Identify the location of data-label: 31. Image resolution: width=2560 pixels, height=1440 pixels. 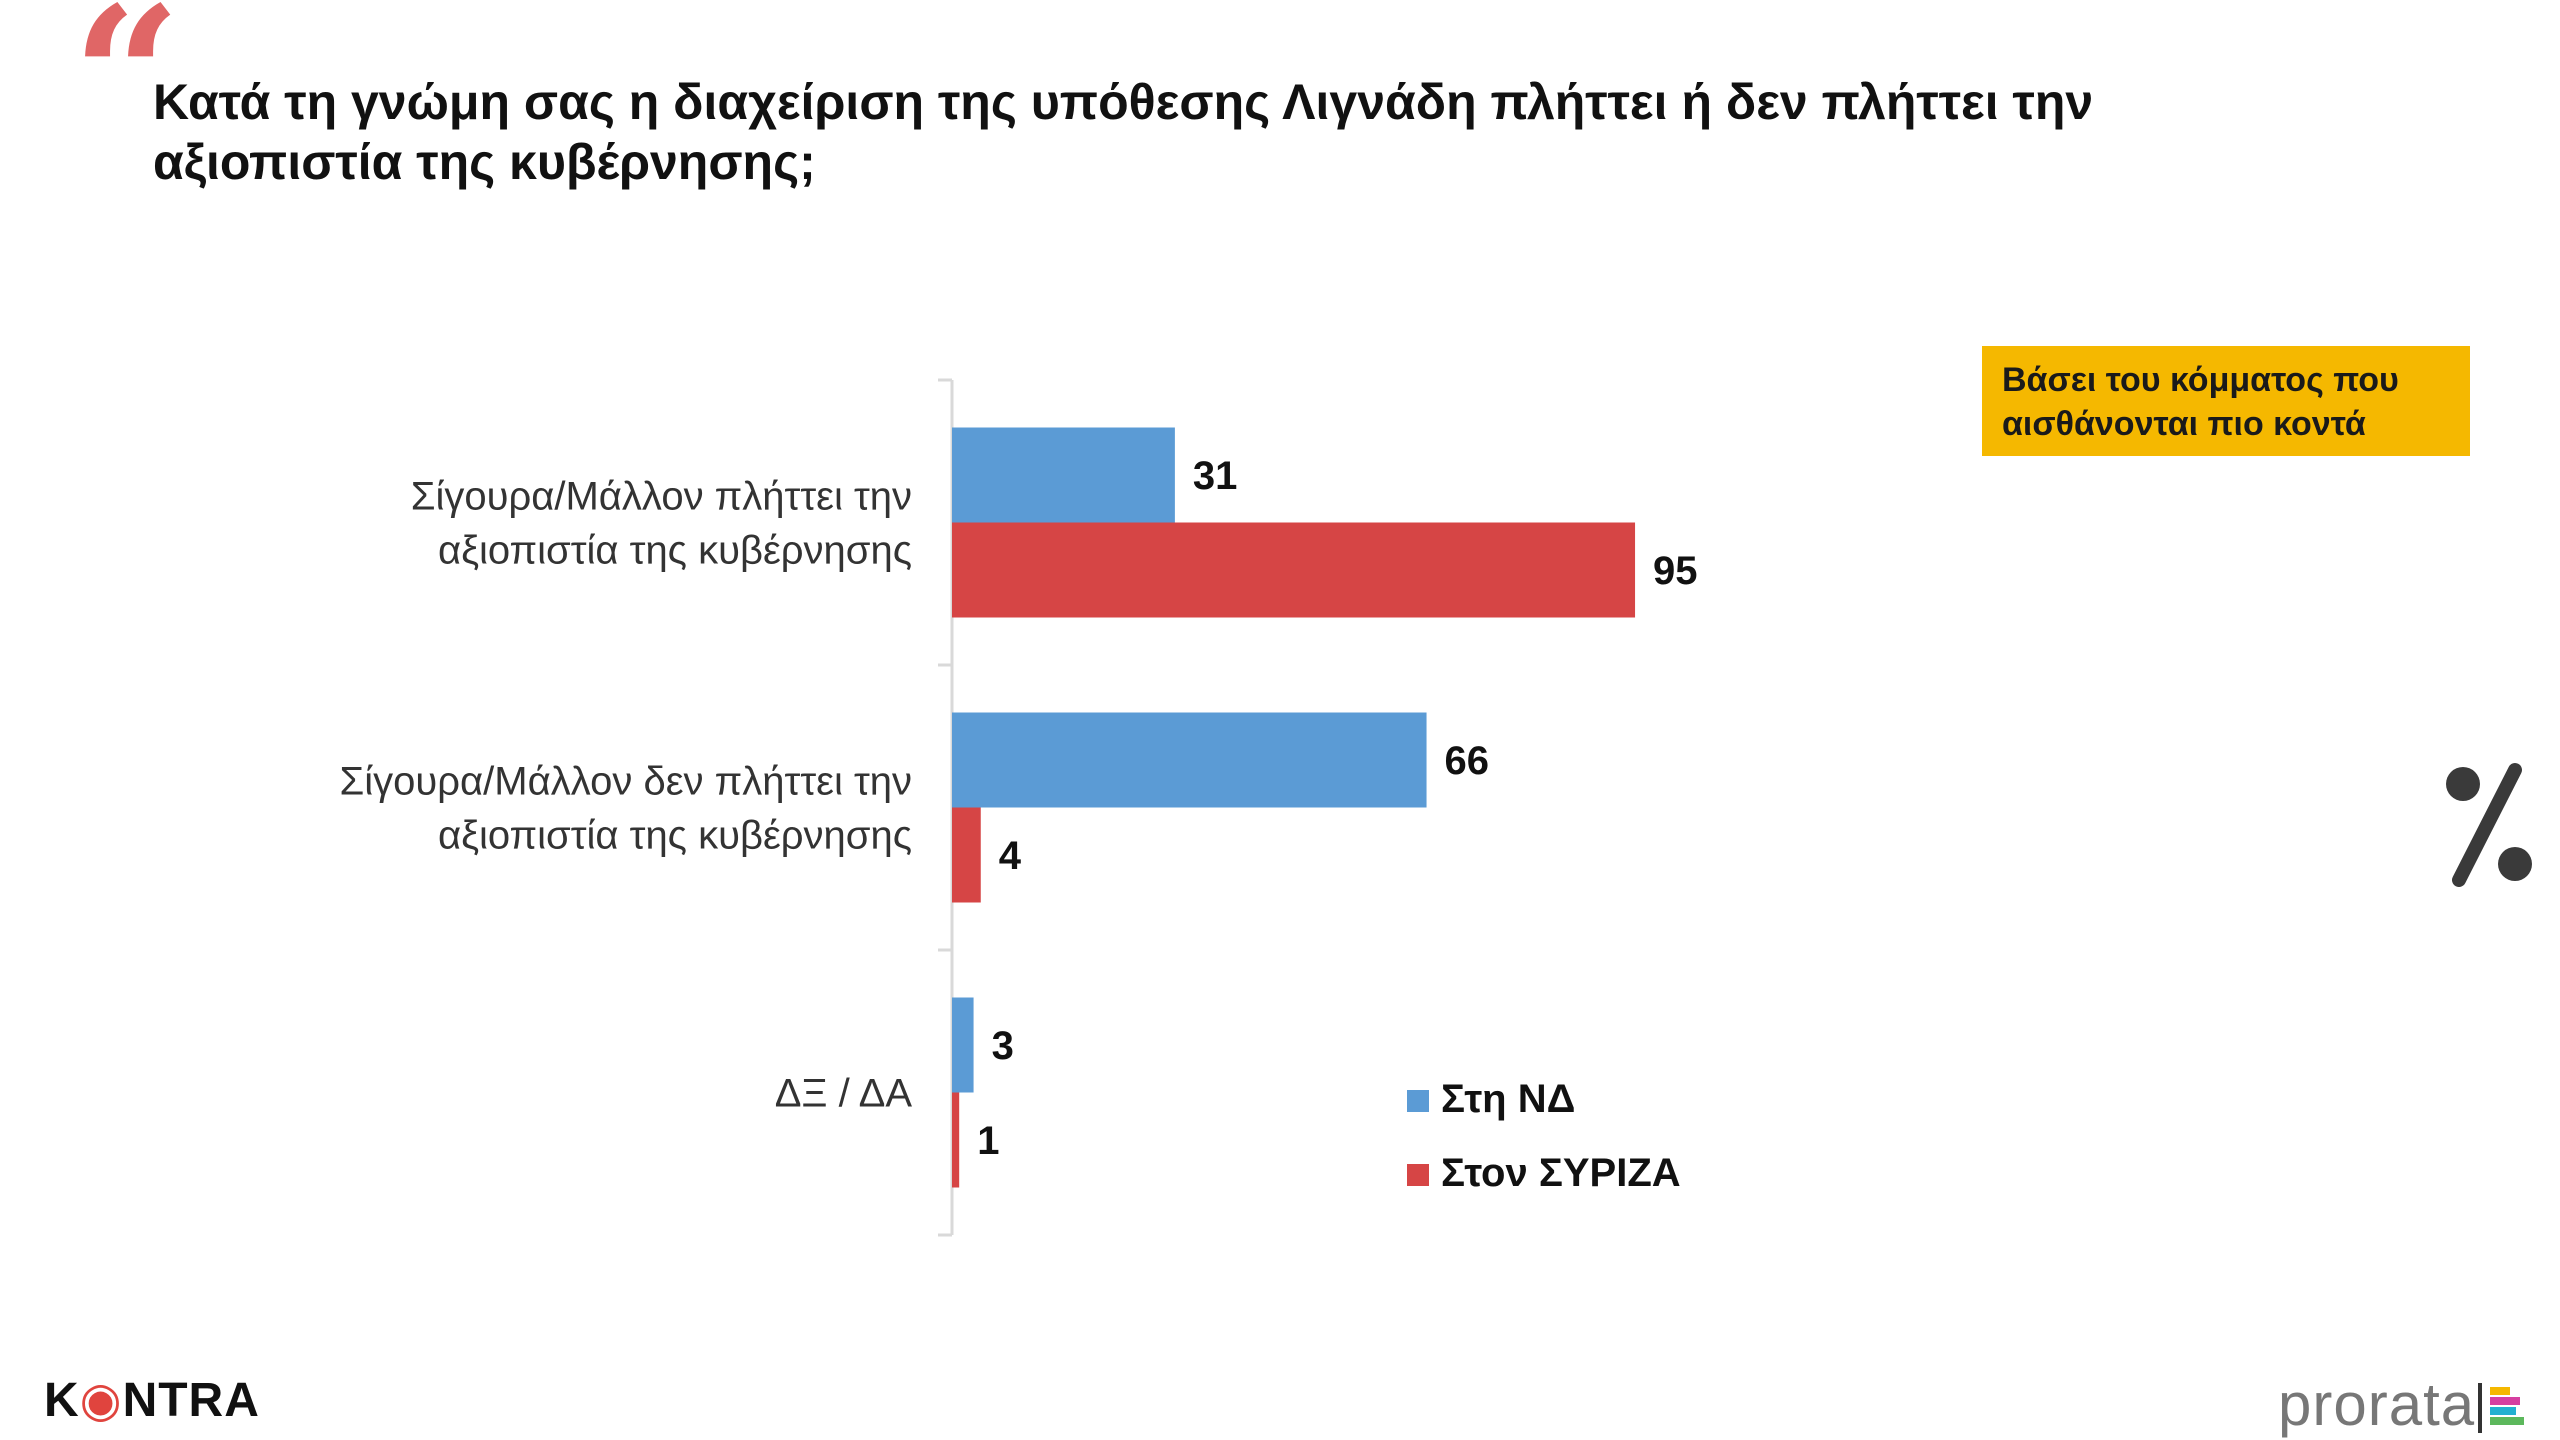
(1215, 476).